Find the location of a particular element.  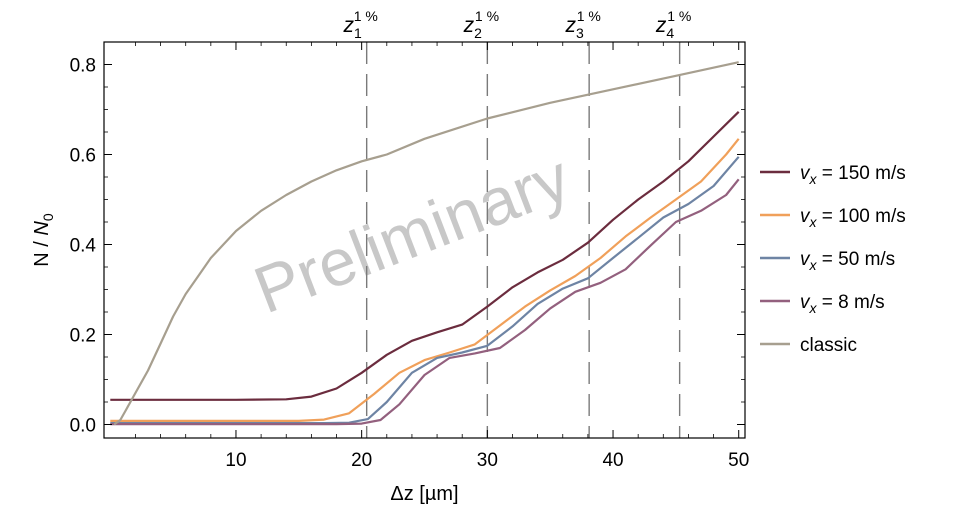

y-tick-label: 0.0 is located at coordinates (83, 426).